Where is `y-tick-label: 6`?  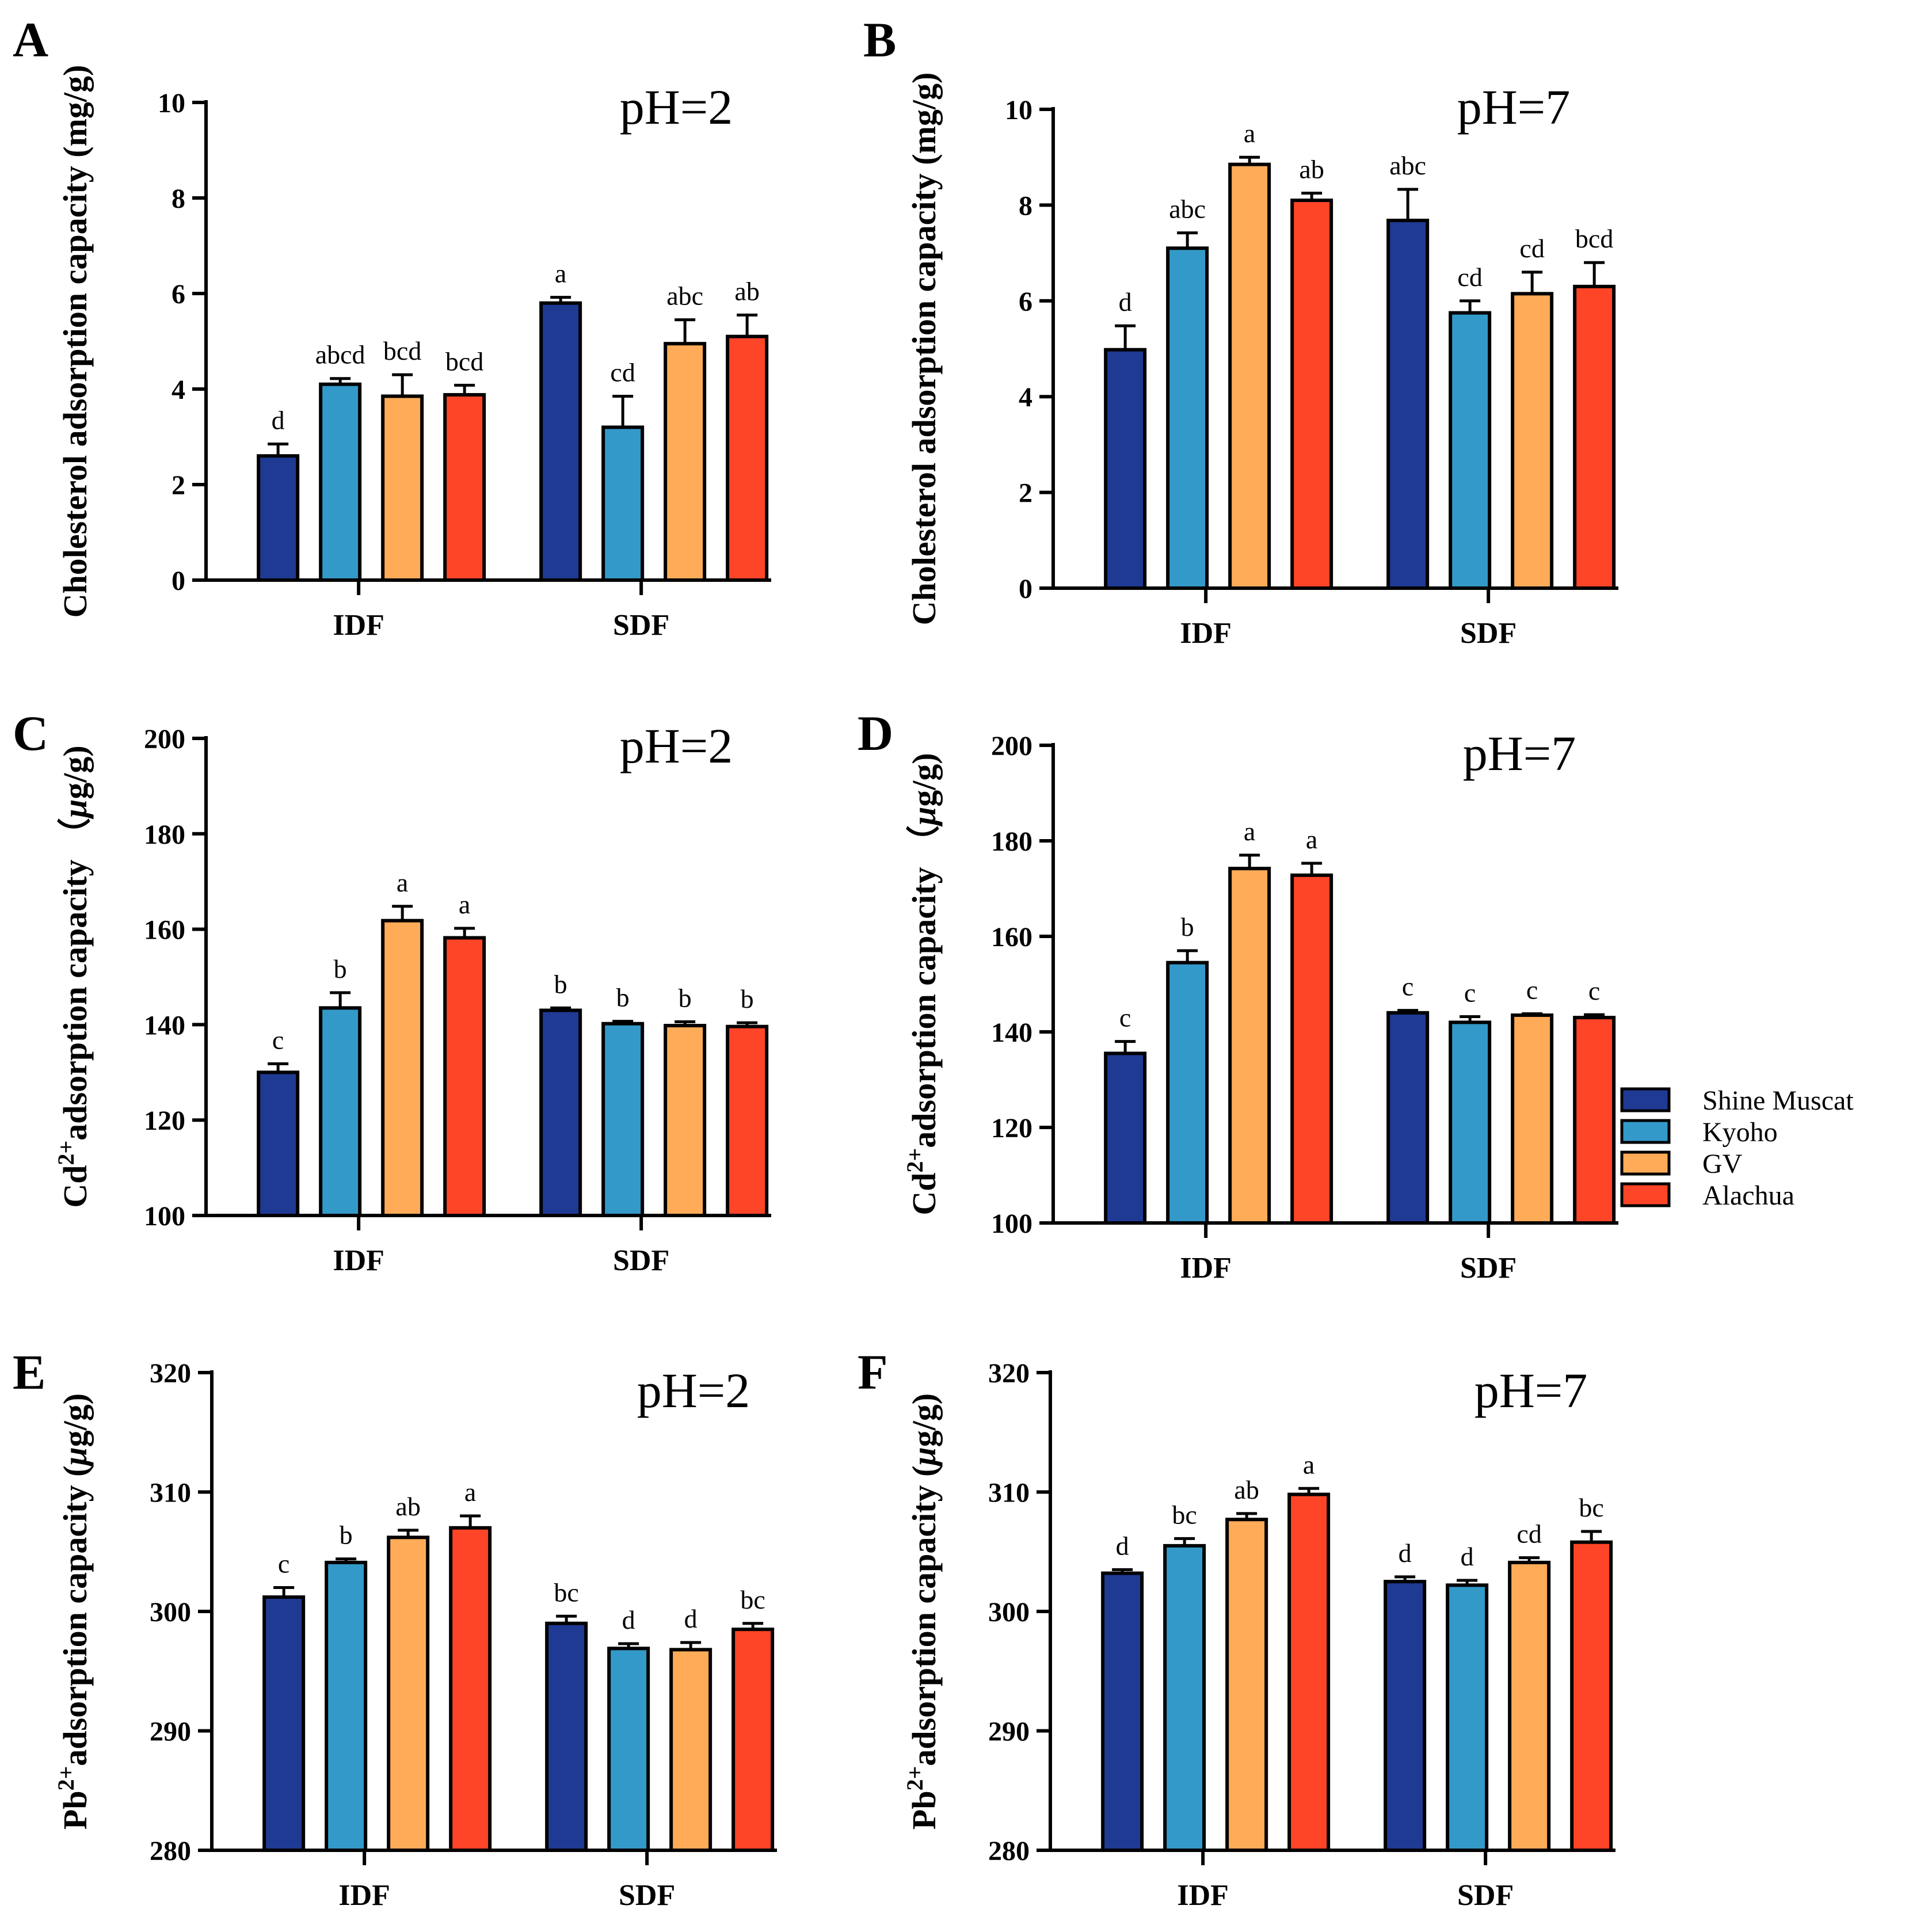 y-tick-label: 6 is located at coordinates (1025, 302).